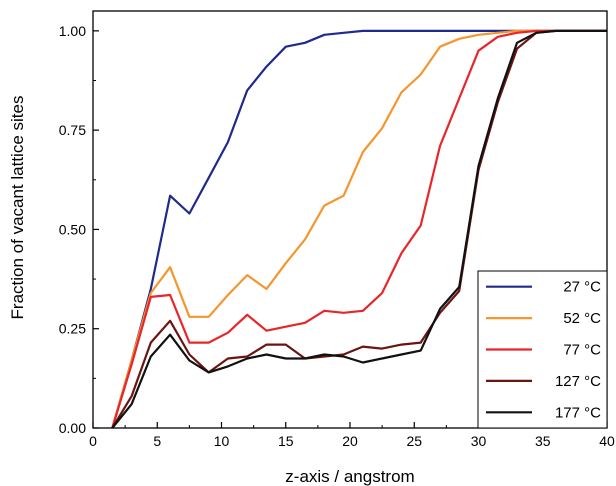  I want to click on y-tick-label: 0.25, so click(72, 329).